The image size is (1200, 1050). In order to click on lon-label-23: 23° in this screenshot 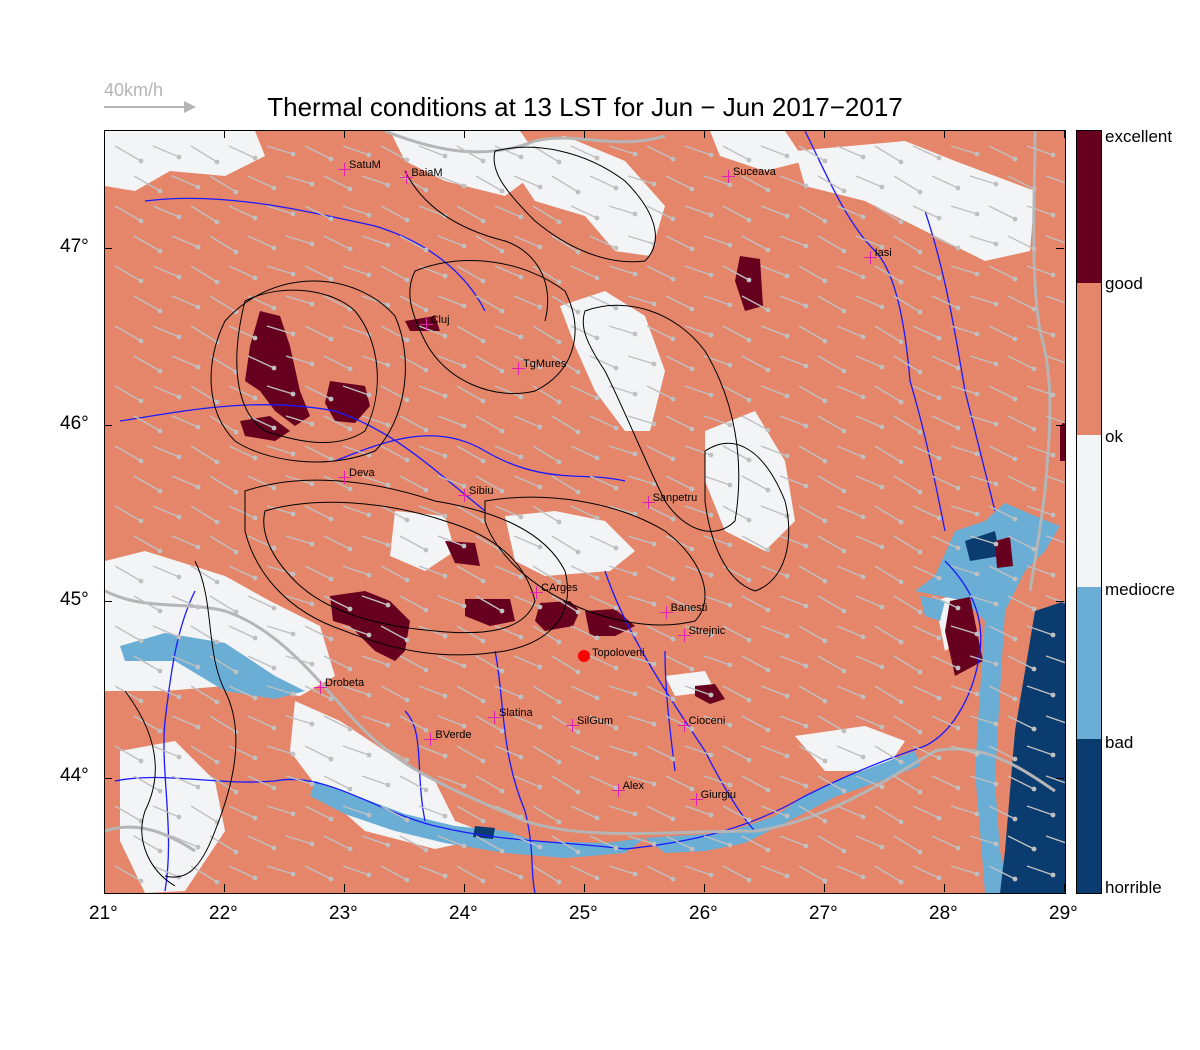, I will do `click(343, 913)`.